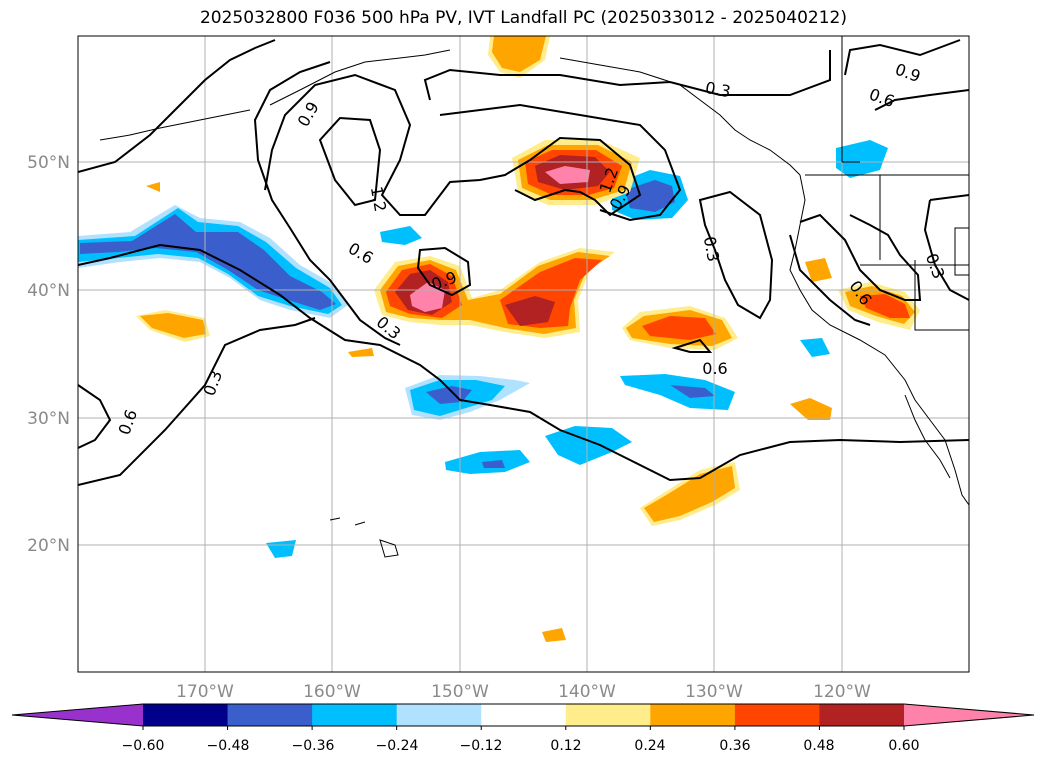 The height and width of the screenshot is (765, 1047). What do you see at coordinates (842, 692) in the screenshot?
I see `lon-label: 120°W` at bounding box center [842, 692].